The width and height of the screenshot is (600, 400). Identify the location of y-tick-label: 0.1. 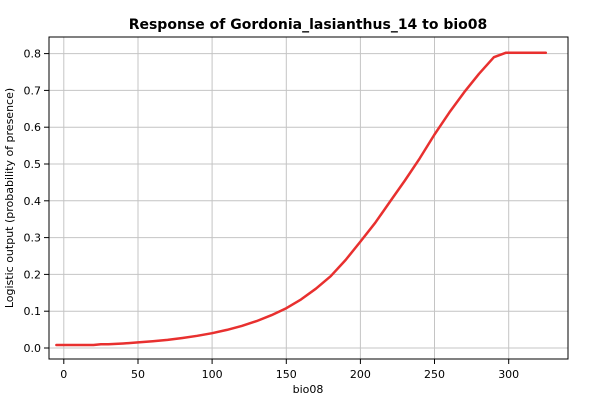
(33, 311).